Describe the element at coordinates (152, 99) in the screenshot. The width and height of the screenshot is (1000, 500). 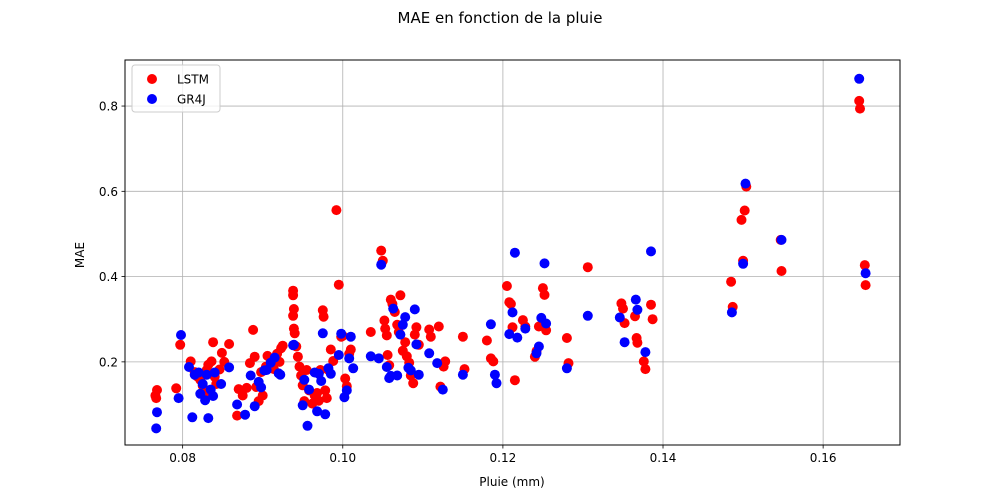
I see `legend-marker-gr4j` at that location.